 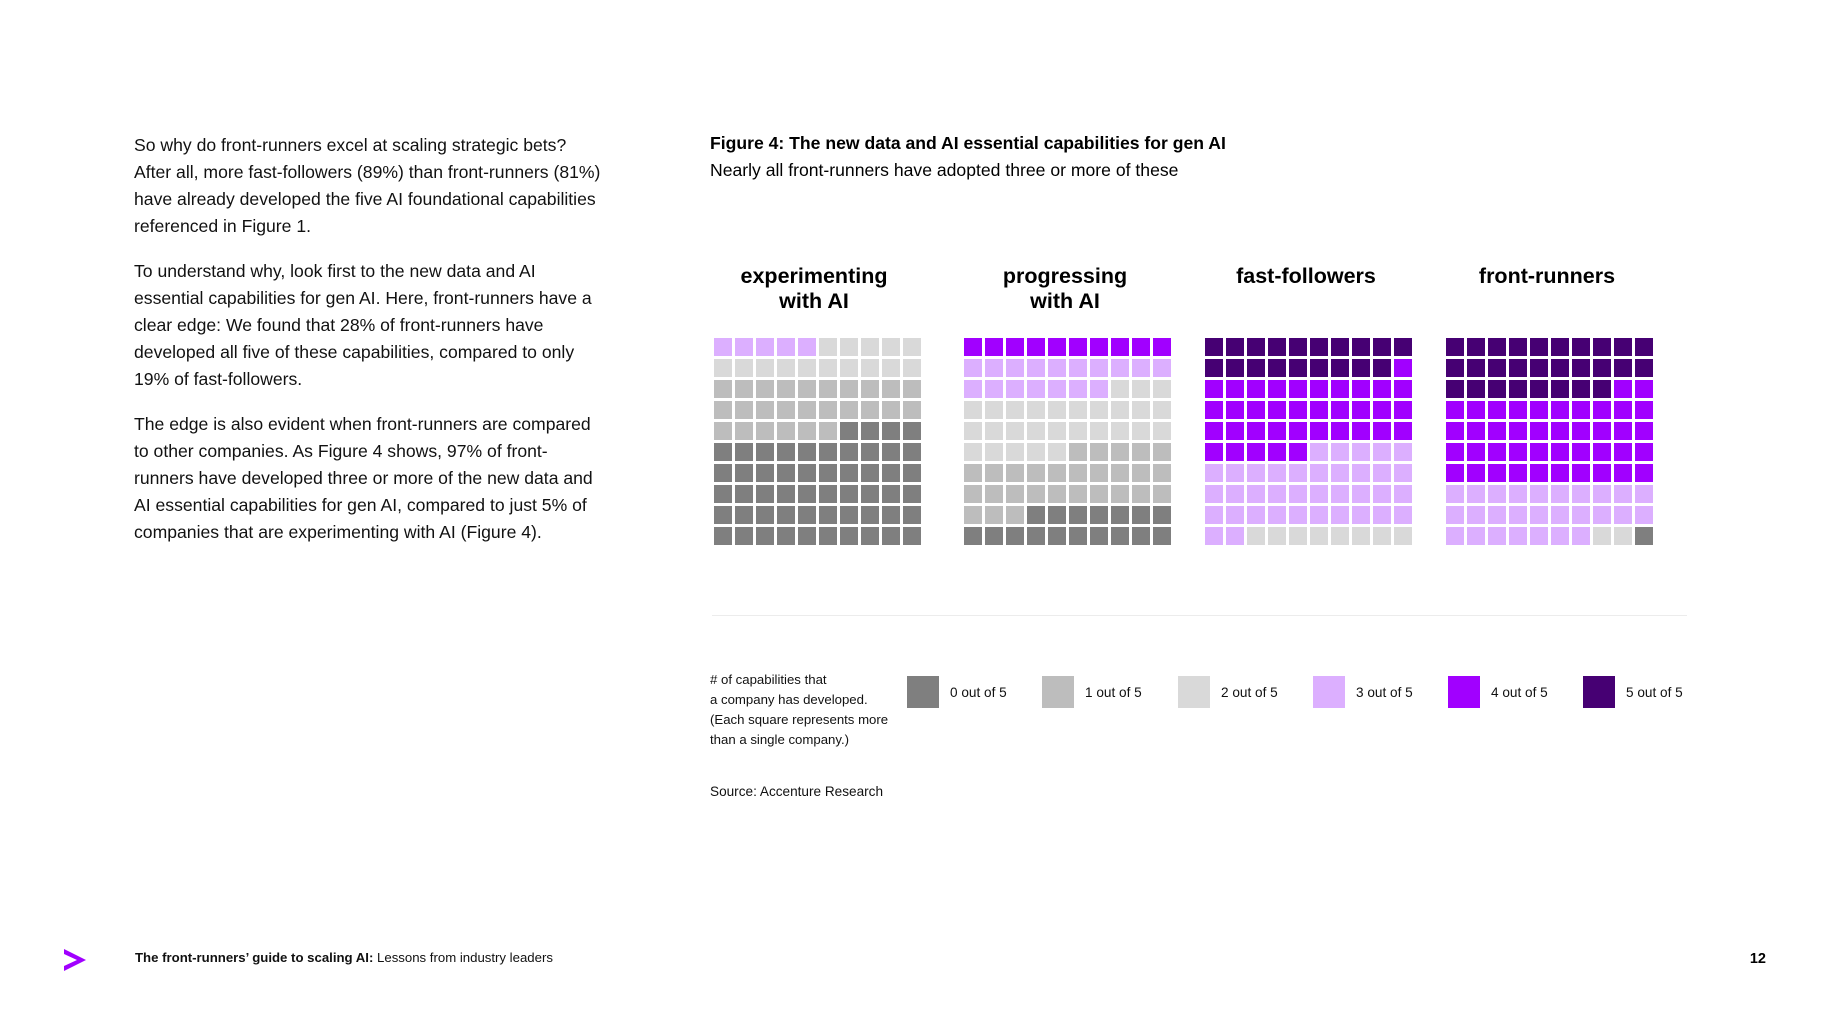 What do you see at coordinates (1654, 692) in the screenshot?
I see `legend-label: 5 out of 5` at bounding box center [1654, 692].